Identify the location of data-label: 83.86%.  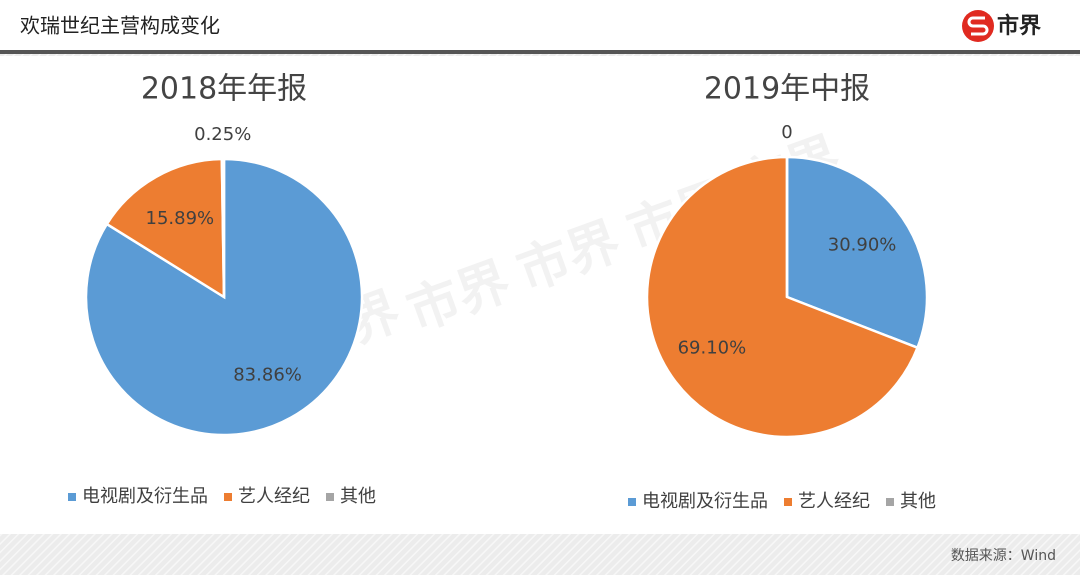
(267, 374).